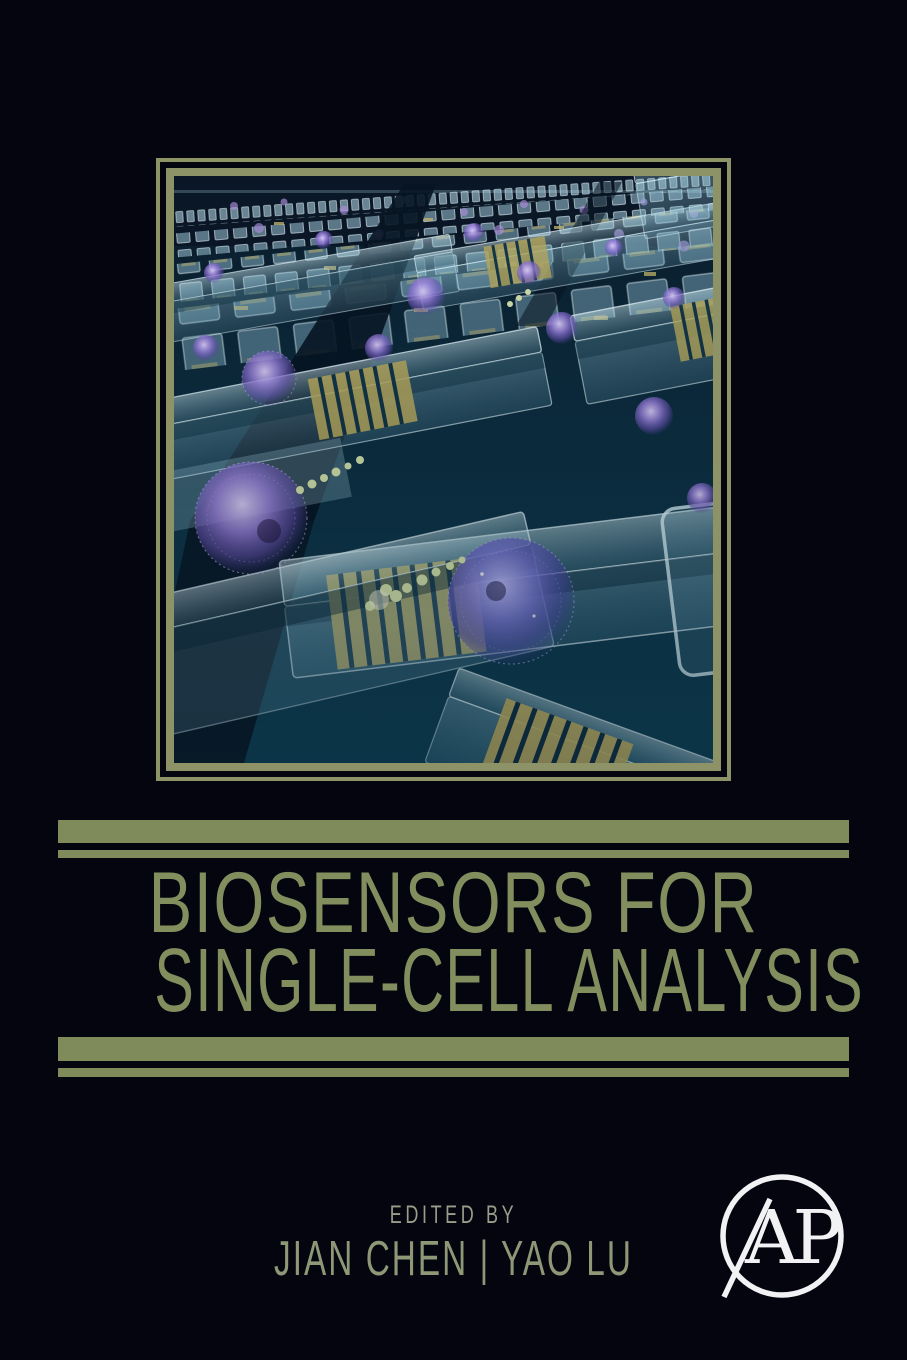 The height and width of the screenshot is (1360, 907). Describe the element at coordinates (792, 1238) in the screenshot. I see `logo-letters: AP` at that location.